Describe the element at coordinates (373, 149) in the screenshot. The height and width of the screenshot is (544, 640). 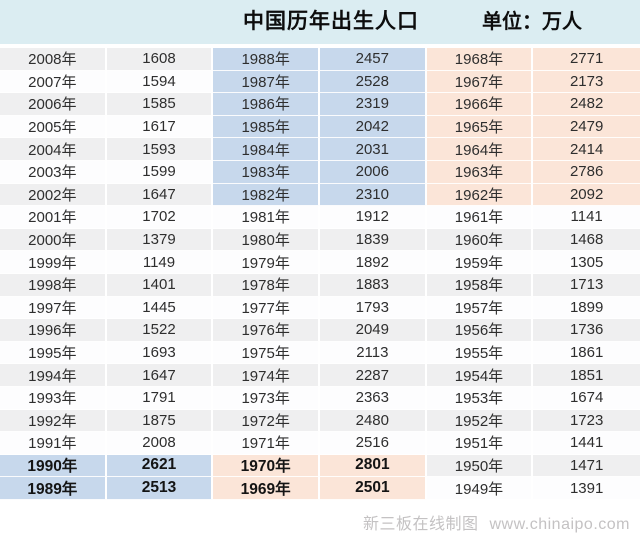
I see `value-cell: 2031` at that location.